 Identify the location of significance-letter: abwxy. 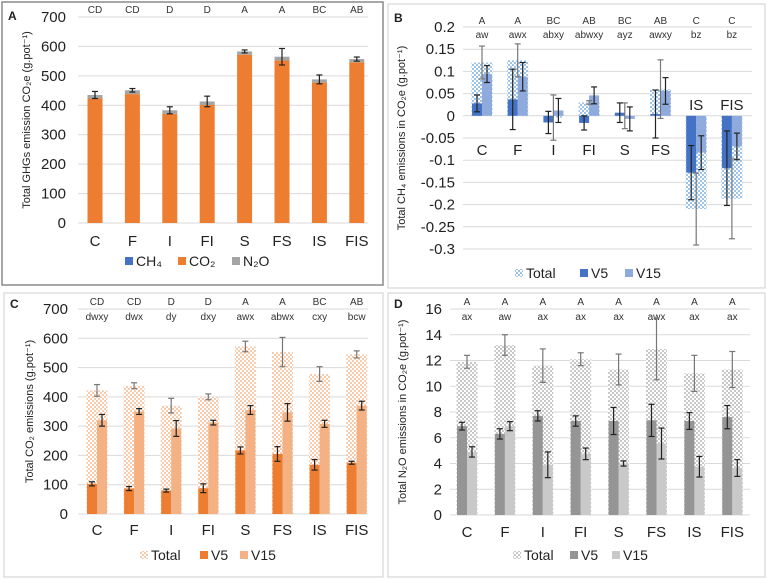
(589, 35).